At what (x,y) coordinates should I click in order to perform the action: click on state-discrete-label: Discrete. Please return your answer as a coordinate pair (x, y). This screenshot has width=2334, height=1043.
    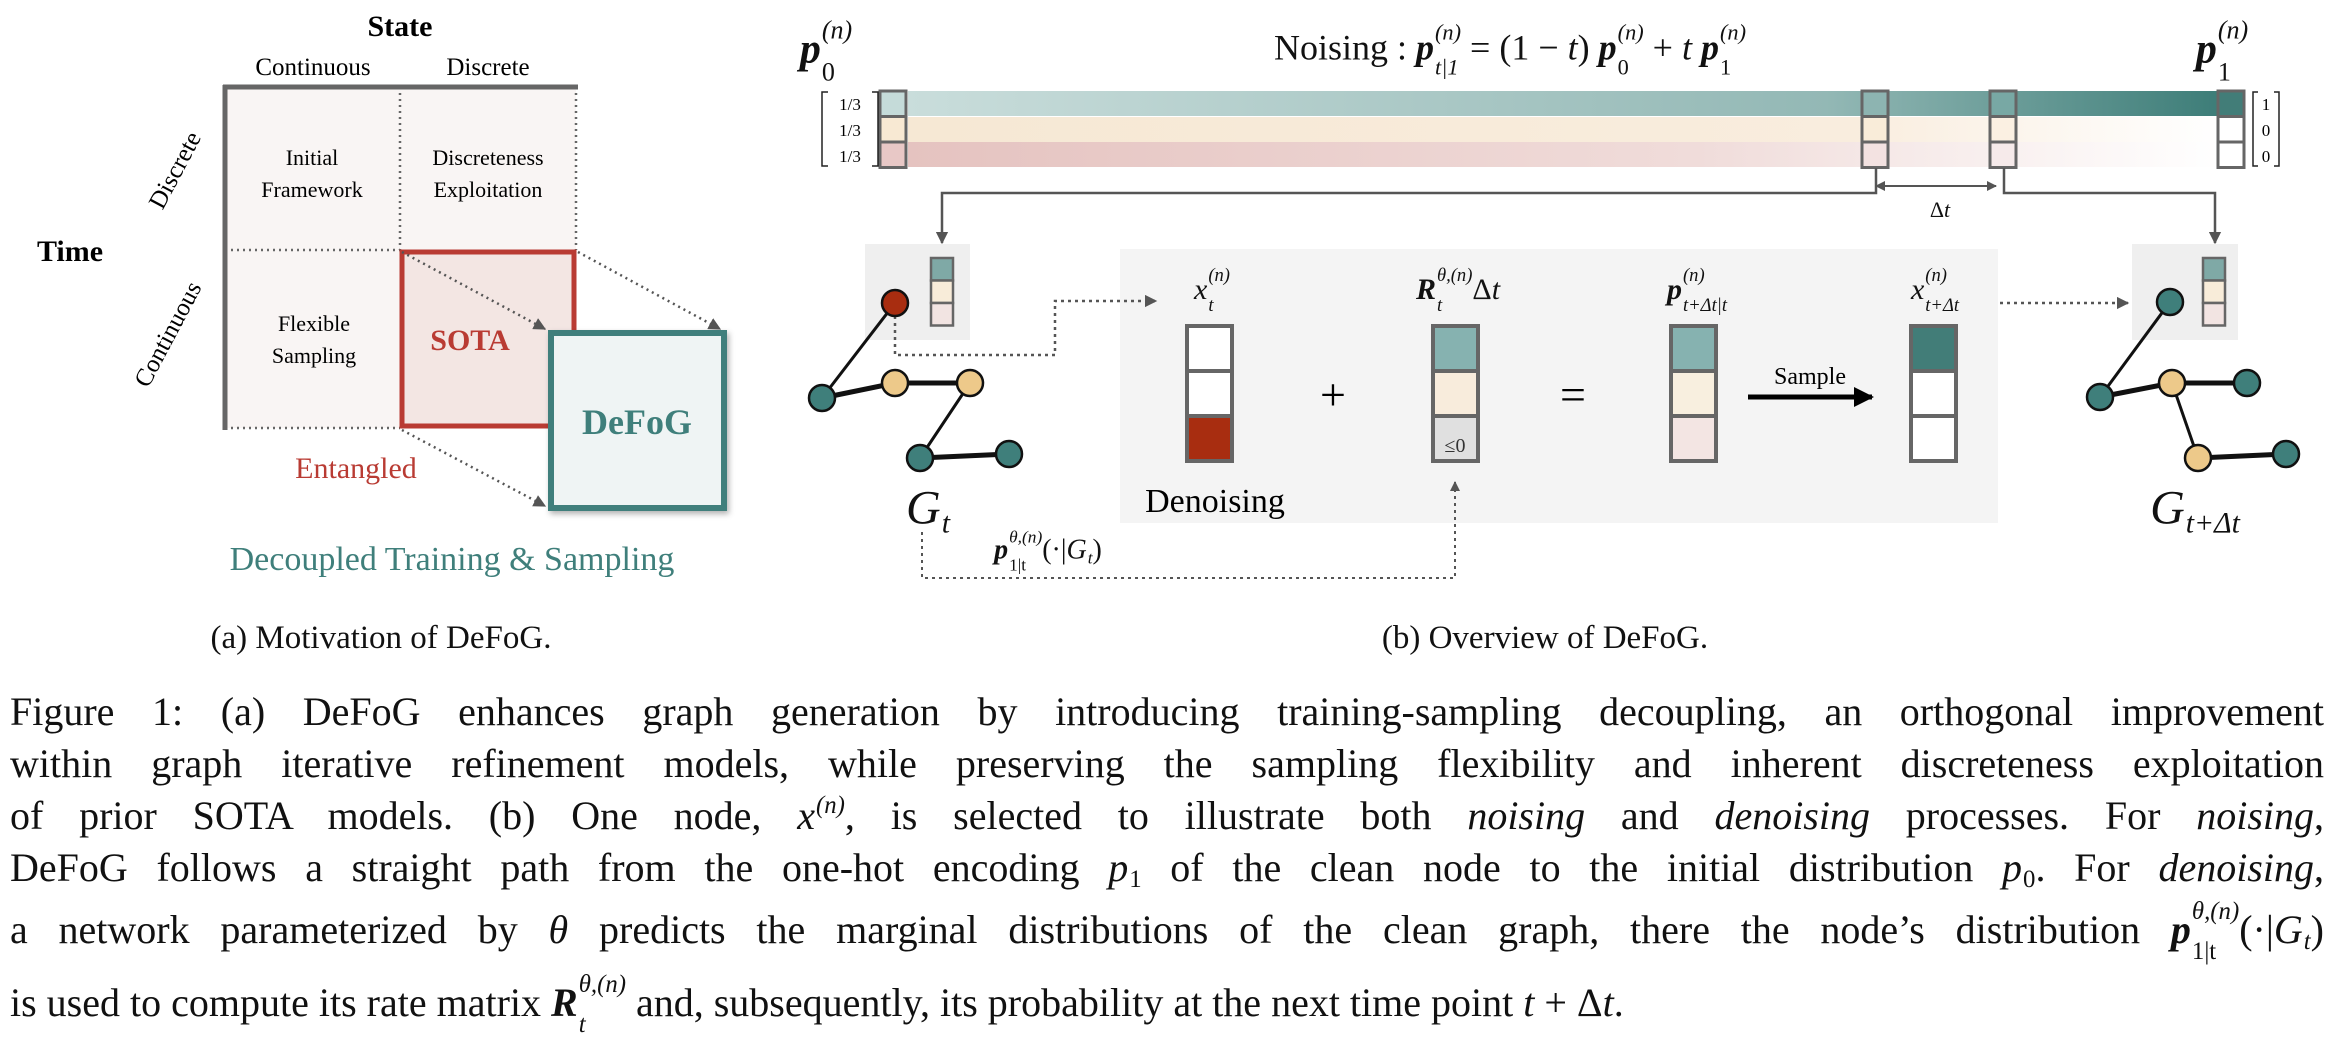
    Looking at the image, I should click on (487, 67).